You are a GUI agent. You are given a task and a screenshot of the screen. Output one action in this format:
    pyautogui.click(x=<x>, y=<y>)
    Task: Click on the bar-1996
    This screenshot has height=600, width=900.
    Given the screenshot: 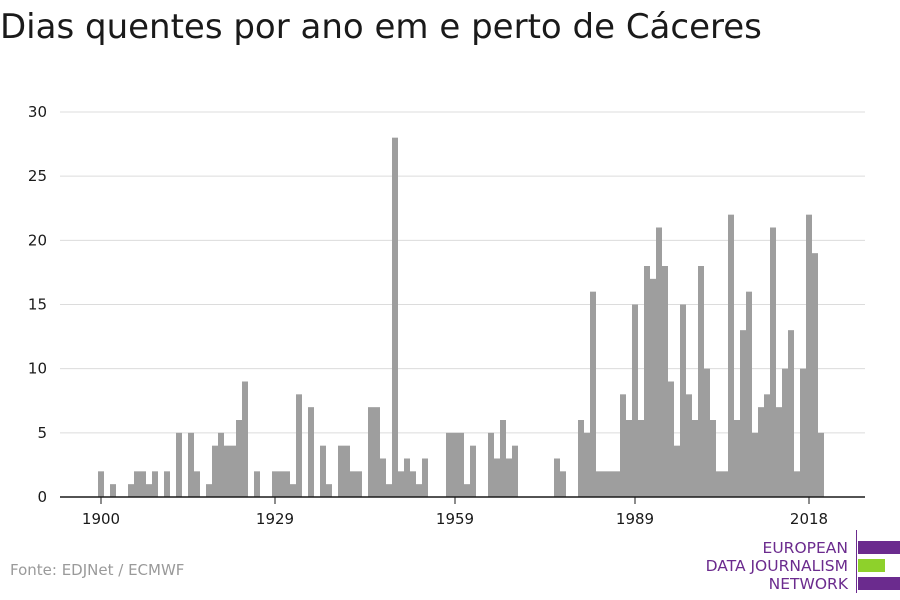 What is the action you would take?
    pyautogui.click(x=677, y=471)
    